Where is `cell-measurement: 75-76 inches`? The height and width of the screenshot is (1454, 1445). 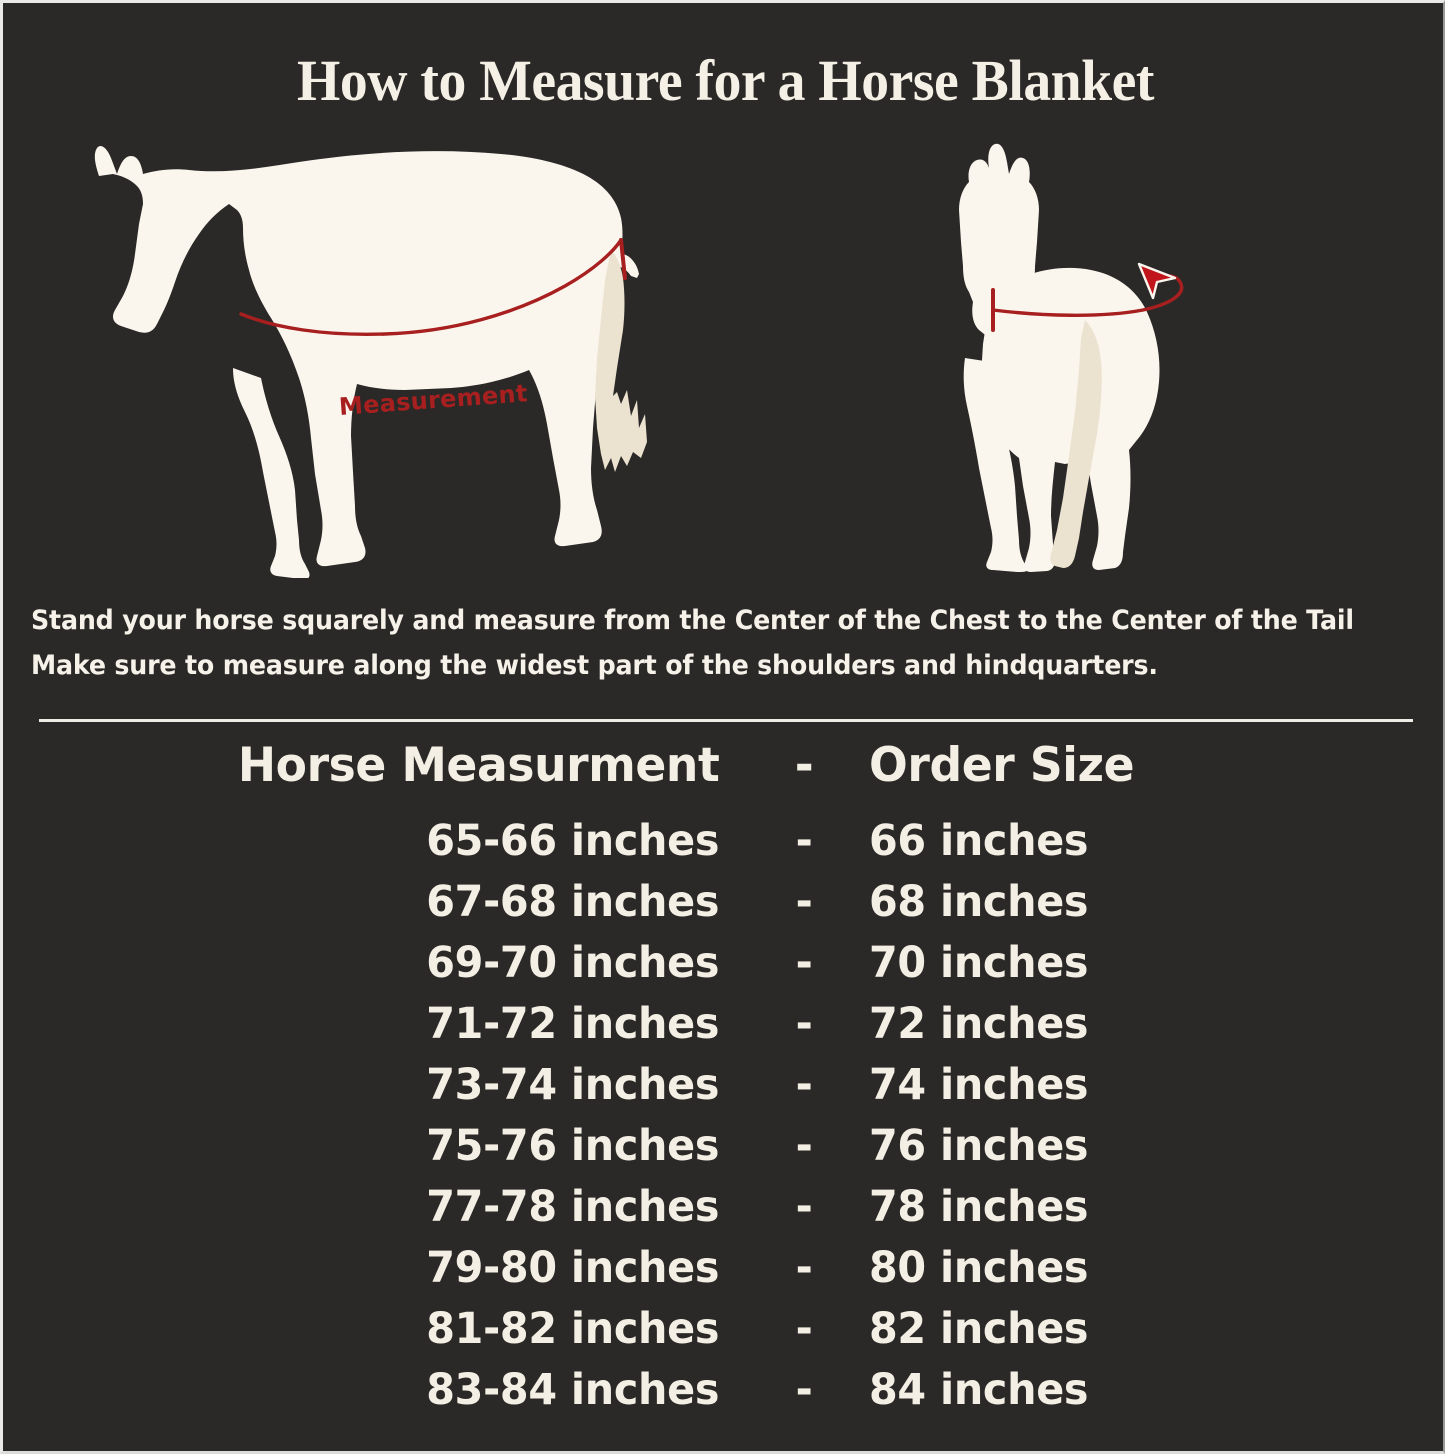
cell-measurement: 75-76 inches is located at coordinates (572, 1146).